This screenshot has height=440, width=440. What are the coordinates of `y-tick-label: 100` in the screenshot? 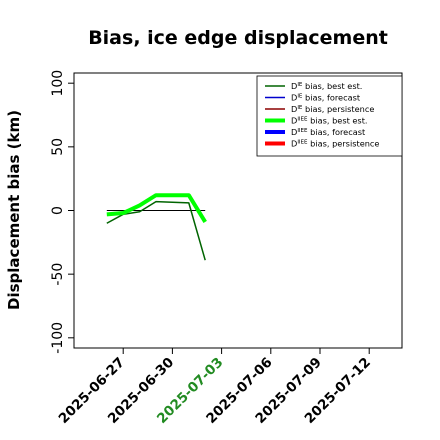 It's located at (58, 83).